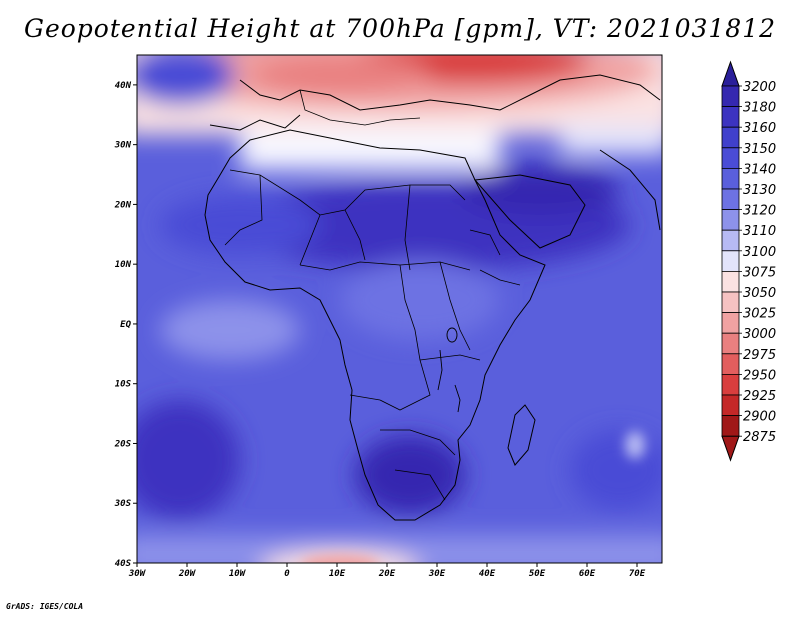  What do you see at coordinates (730, 73) in the screenshot?
I see `colorbar-top-arrow` at bounding box center [730, 73].